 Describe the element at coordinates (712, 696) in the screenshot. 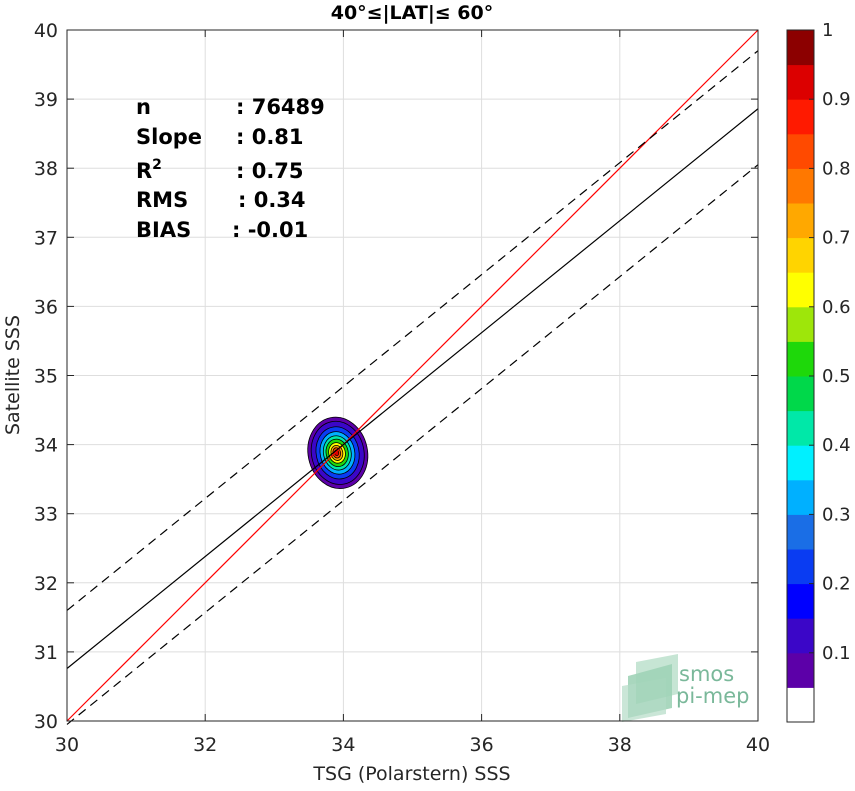

I see `logo-line2: pi-mep` at that location.